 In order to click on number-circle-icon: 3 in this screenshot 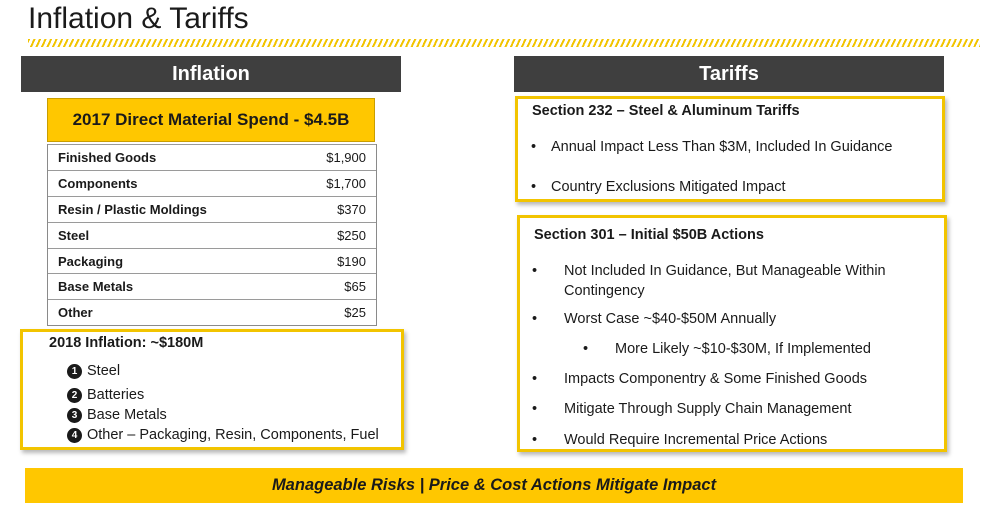, I will do `click(74, 415)`.